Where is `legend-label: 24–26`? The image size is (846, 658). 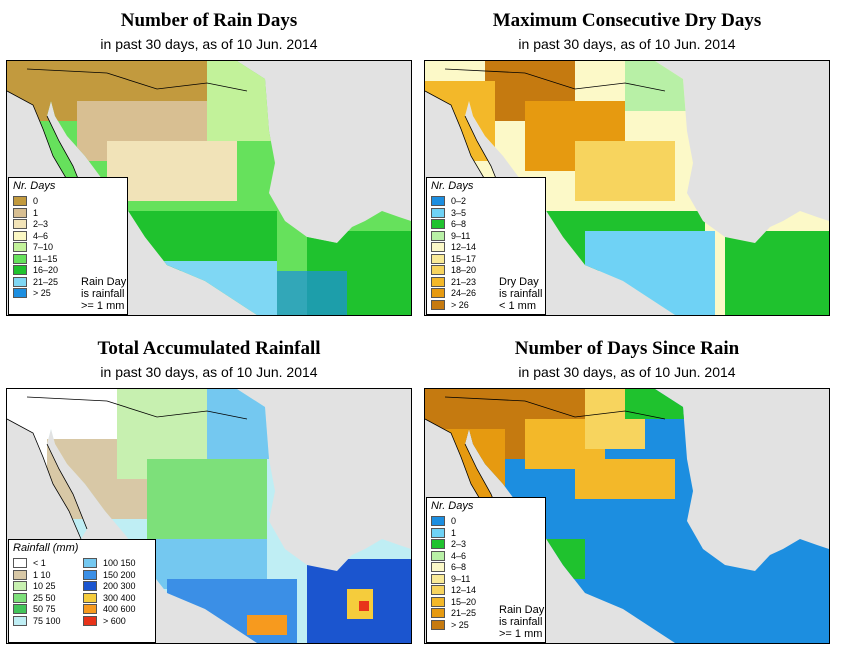 legend-label: 24–26 is located at coordinates (464, 293).